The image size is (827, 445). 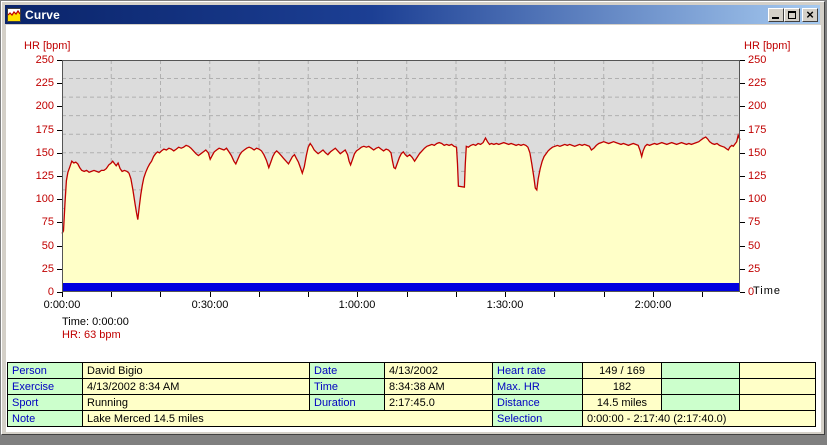 What do you see at coordinates (438, 402) in the screenshot?
I see `duration-value: 2:17:45.0` at bounding box center [438, 402].